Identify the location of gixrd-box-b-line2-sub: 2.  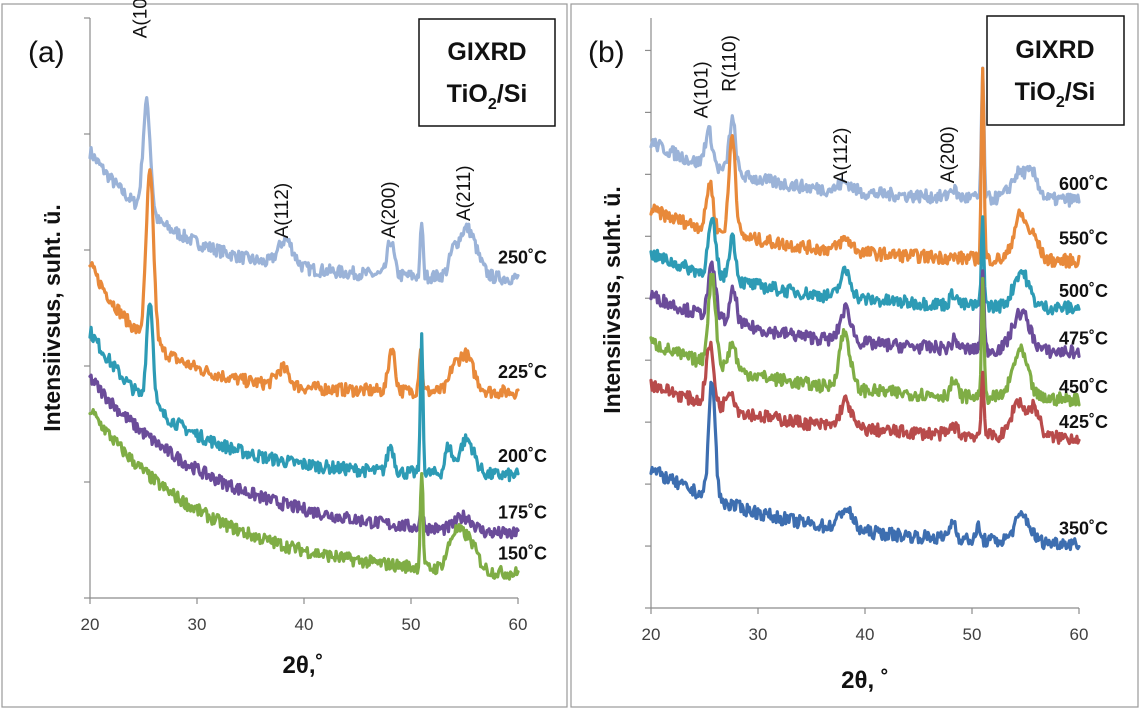
(1060, 102).